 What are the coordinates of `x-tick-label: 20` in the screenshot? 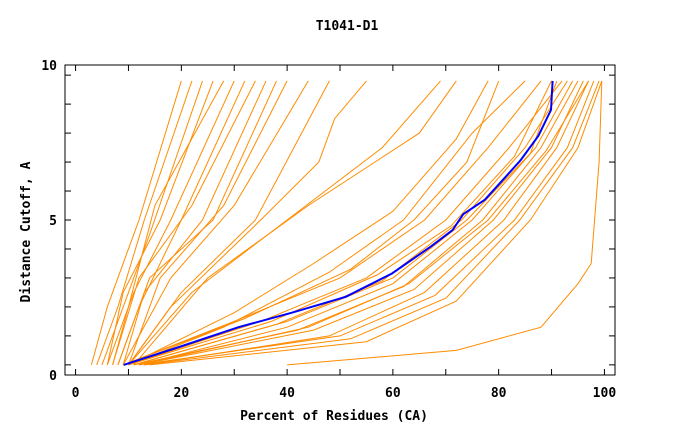 It's located at (182, 393).